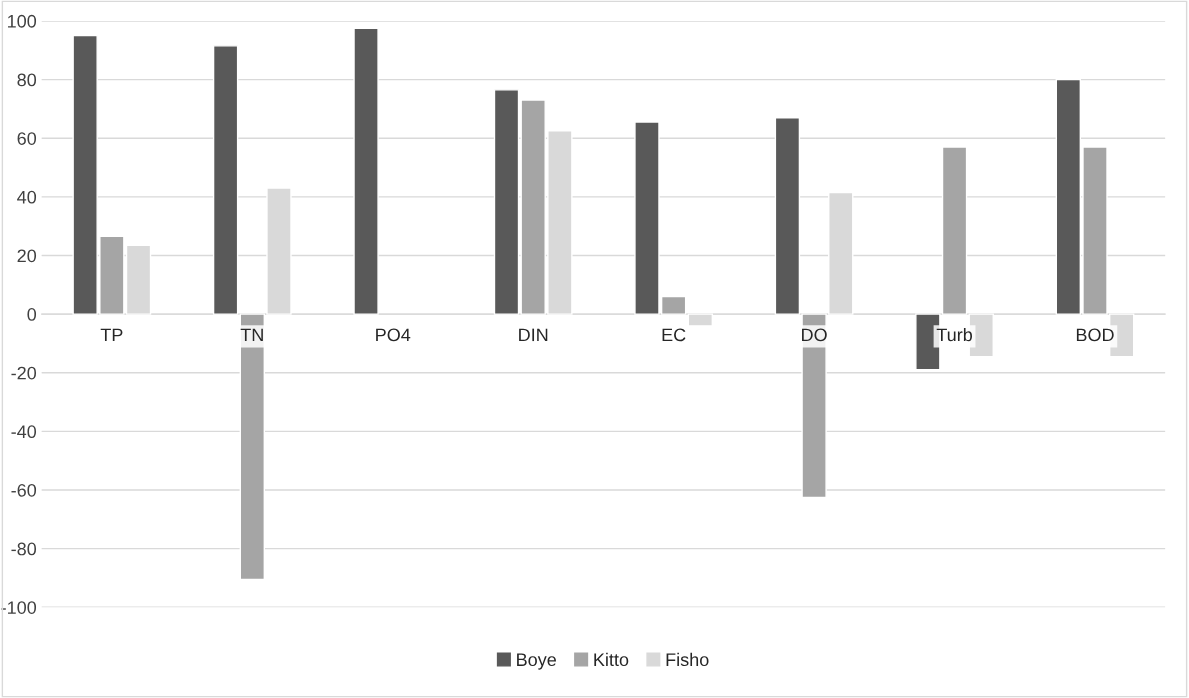 This screenshot has width=1189, height=698. Describe the element at coordinates (24, 373) in the screenshot. I see `y-tick-label: -20` at that location.